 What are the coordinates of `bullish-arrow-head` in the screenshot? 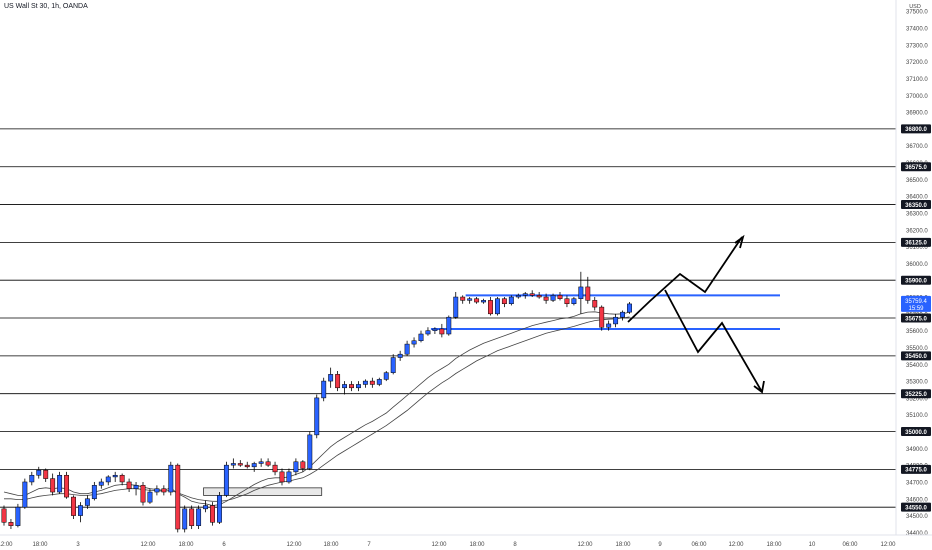 It's located at (739, 241).